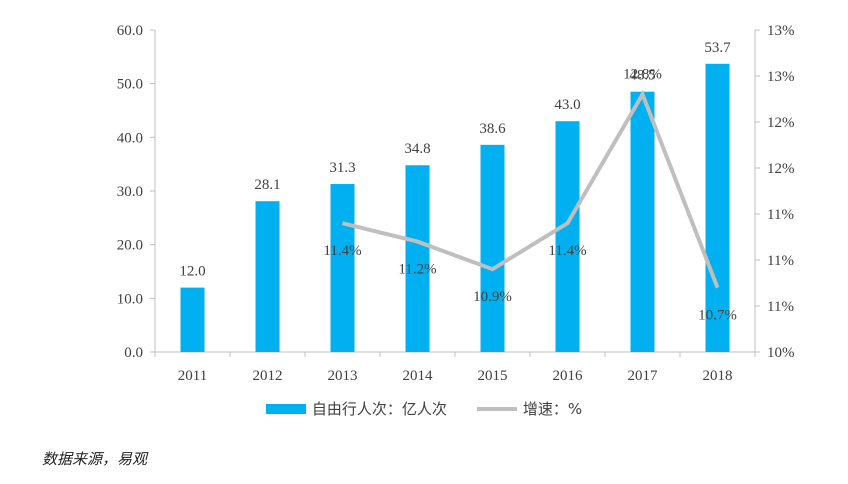 This screenshot has height=484, width=848. Describe the element at coordinates (192, 272) in the screenshot. I see `bar-data-label: 12.0` at that location.